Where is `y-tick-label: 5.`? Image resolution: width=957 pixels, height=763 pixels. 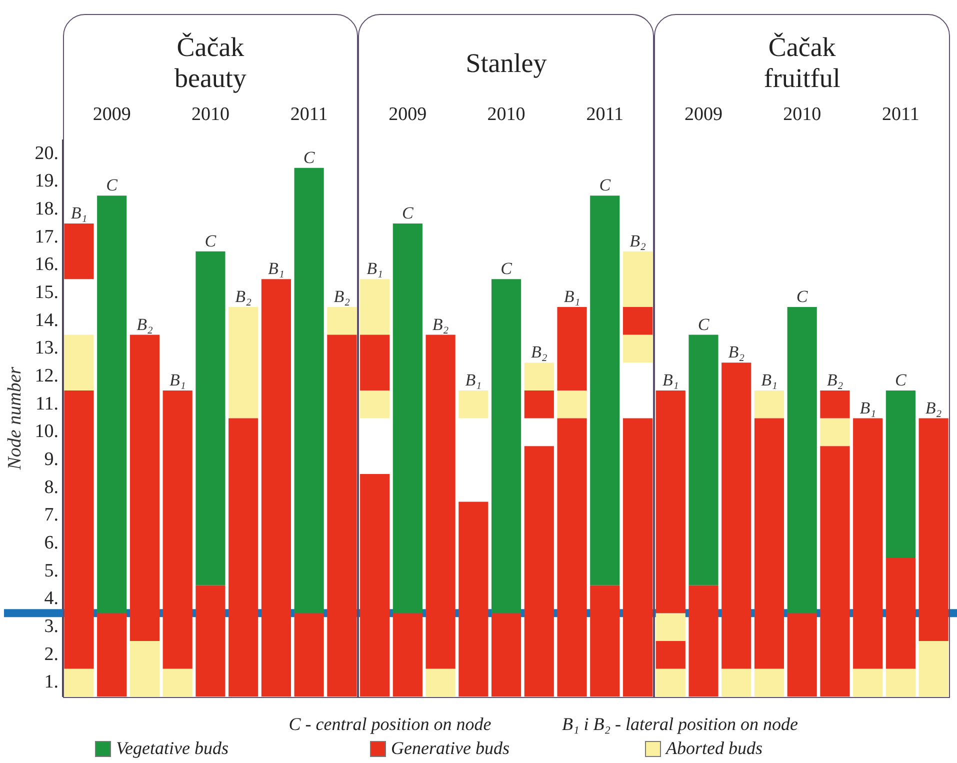 y-tick-label: 5. is located at coordinates (51, 571).